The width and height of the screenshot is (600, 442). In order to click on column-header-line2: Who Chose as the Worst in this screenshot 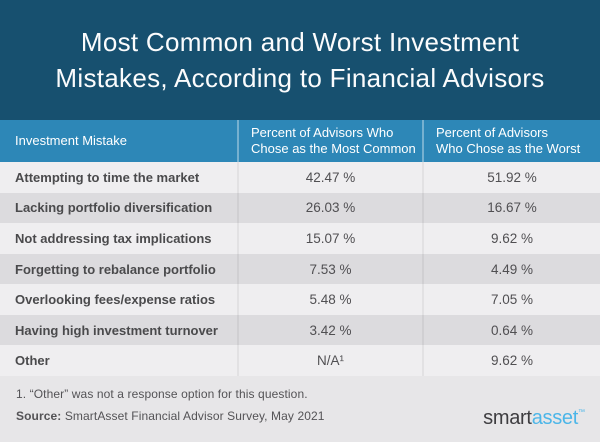, I will do `click(508, 148)`.